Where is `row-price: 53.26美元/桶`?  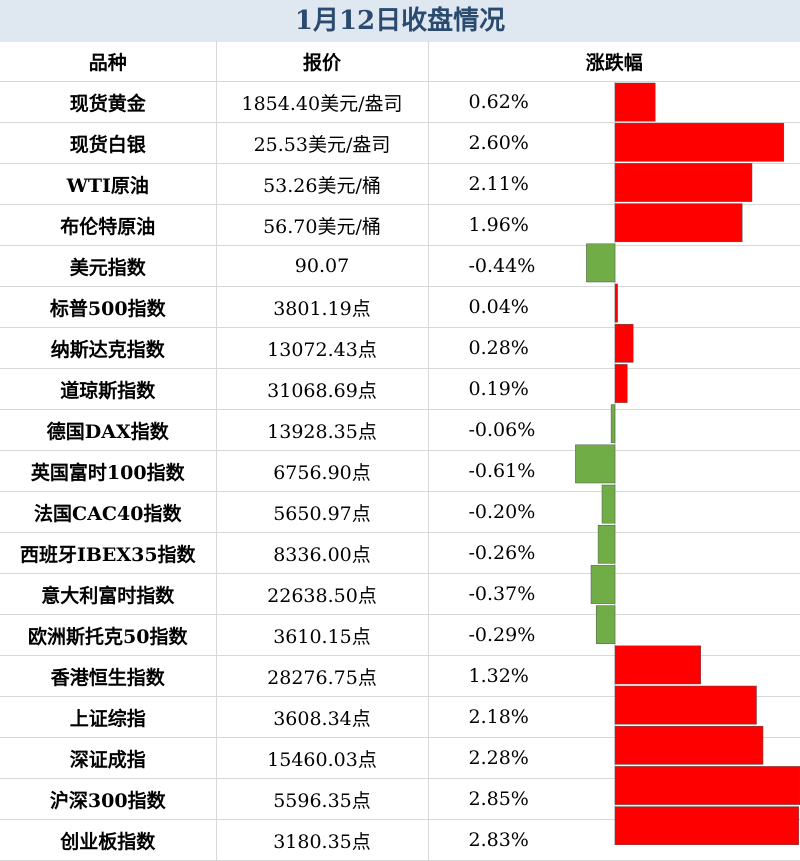
row-price: 53.26美元/桶 is located at coordinates (322, 184).